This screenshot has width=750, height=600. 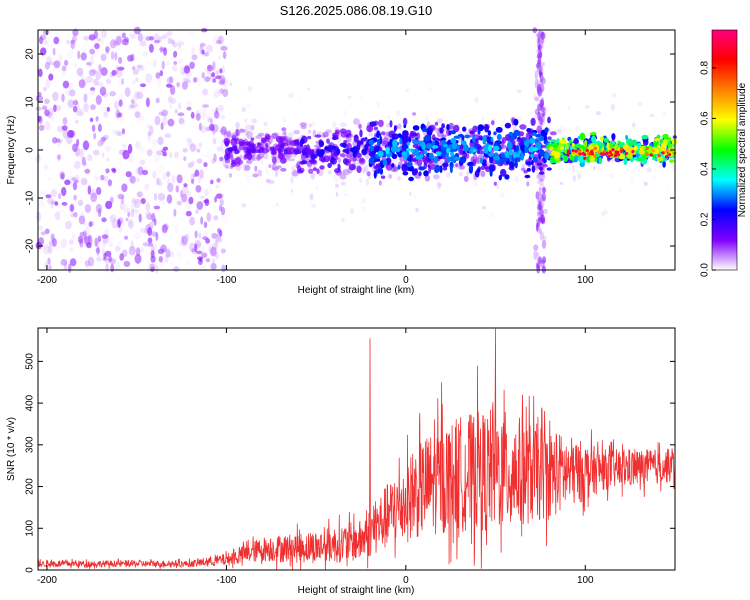 I want to click on colorbar-tick-label: 0.4, so click(x=705, y=169).